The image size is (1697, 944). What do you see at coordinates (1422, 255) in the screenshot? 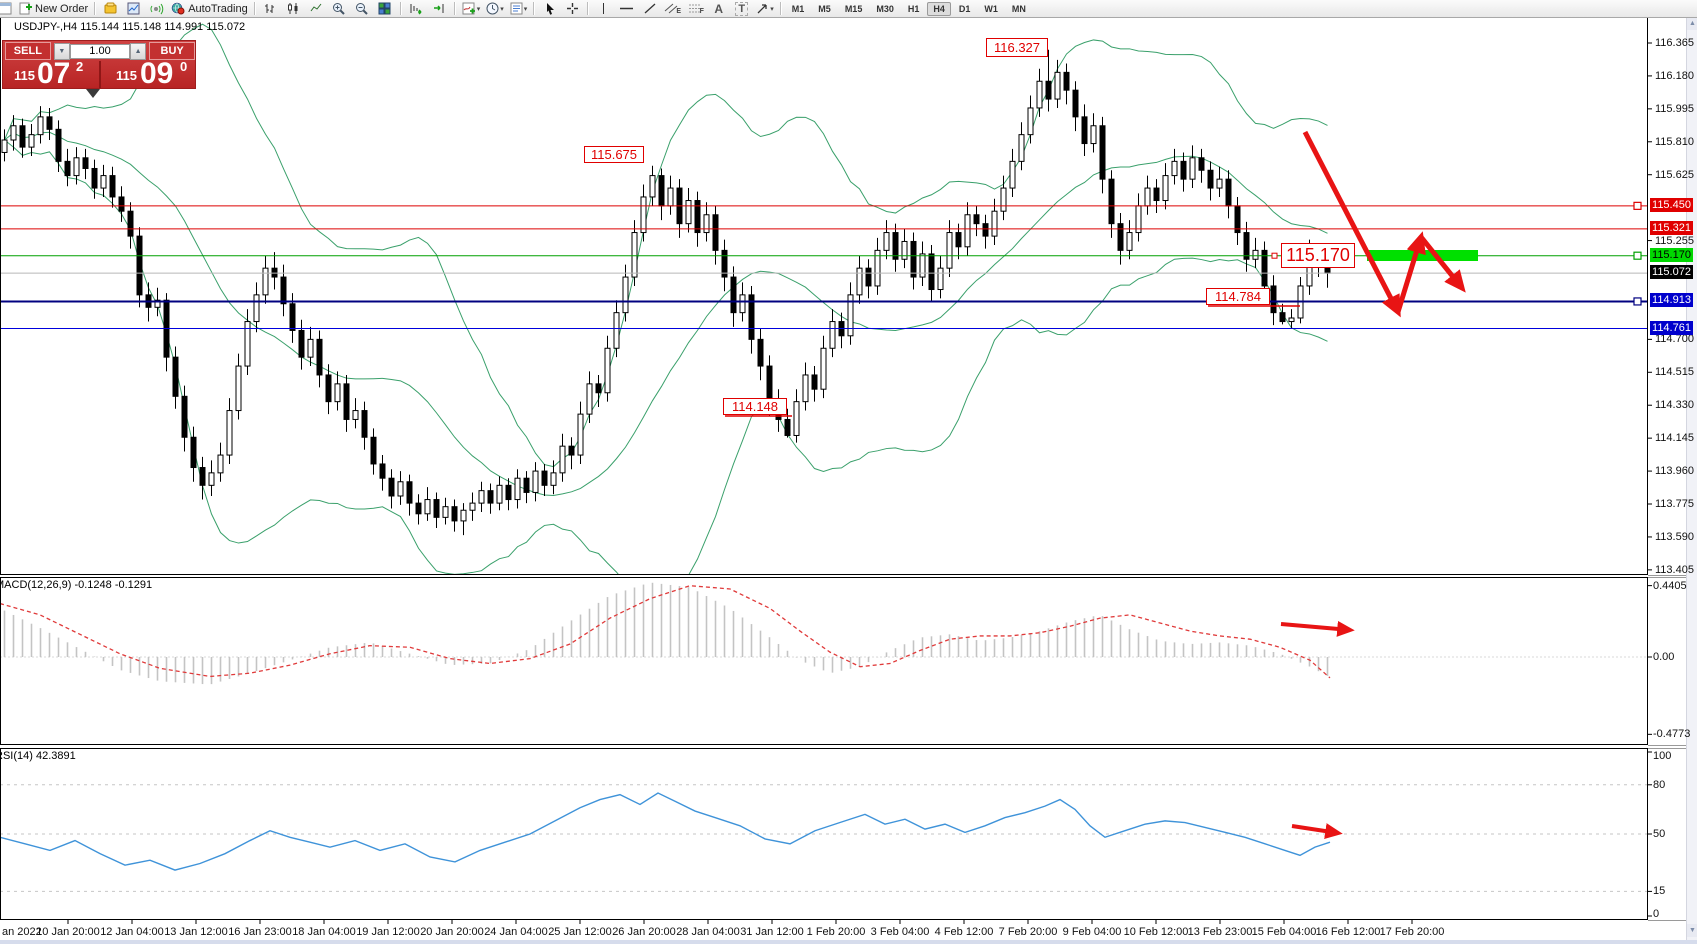
I see `green-zone-highlight` at bounding box center [1422, 255].